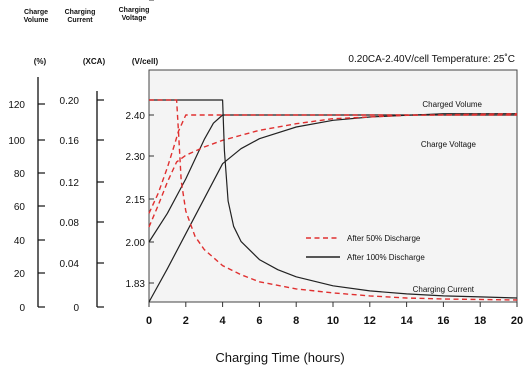 This screenshot has height=371, width=523. Describe the element at coordinates (134, 18) in the screenshot. I see `voltage-axis-header-2: Voltage` at that location.